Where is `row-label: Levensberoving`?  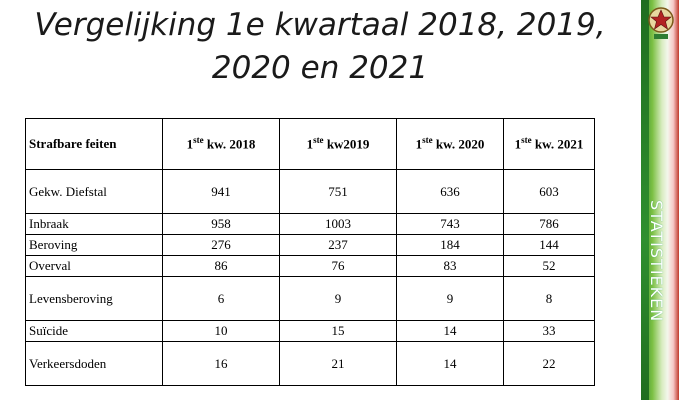 row-label: Levensberoving is located at coordinates (94, 298).